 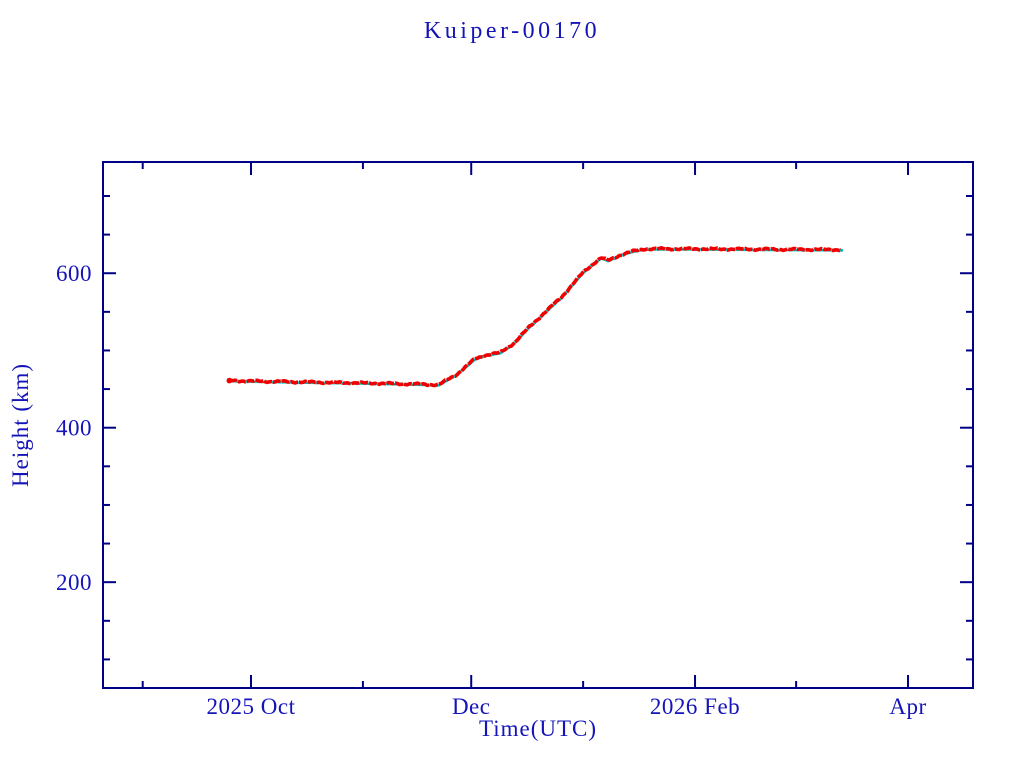 What do you see at coordinates (74, 428) in the screenshot?
I see `y-tick-label: 400` at bounding box center [74, 428].